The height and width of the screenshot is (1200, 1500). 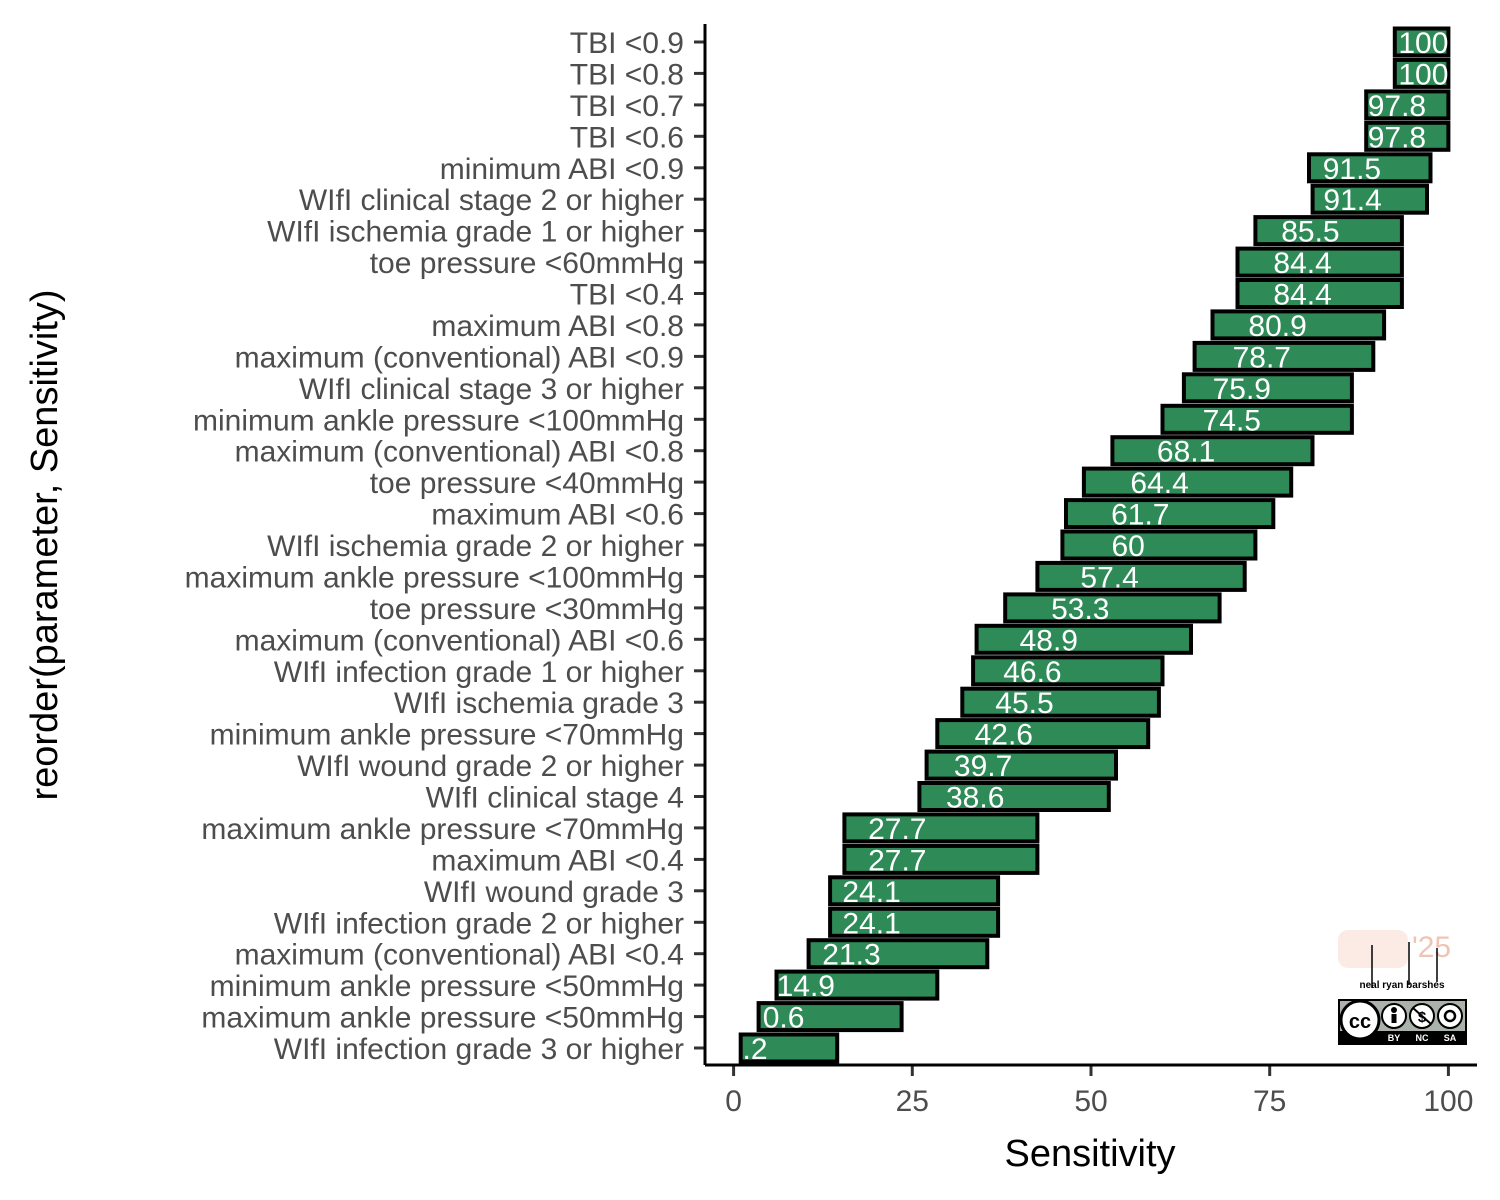 I want to click on category-label: maximum (conventional) ABI <0.6, so click(x=459, y=640).